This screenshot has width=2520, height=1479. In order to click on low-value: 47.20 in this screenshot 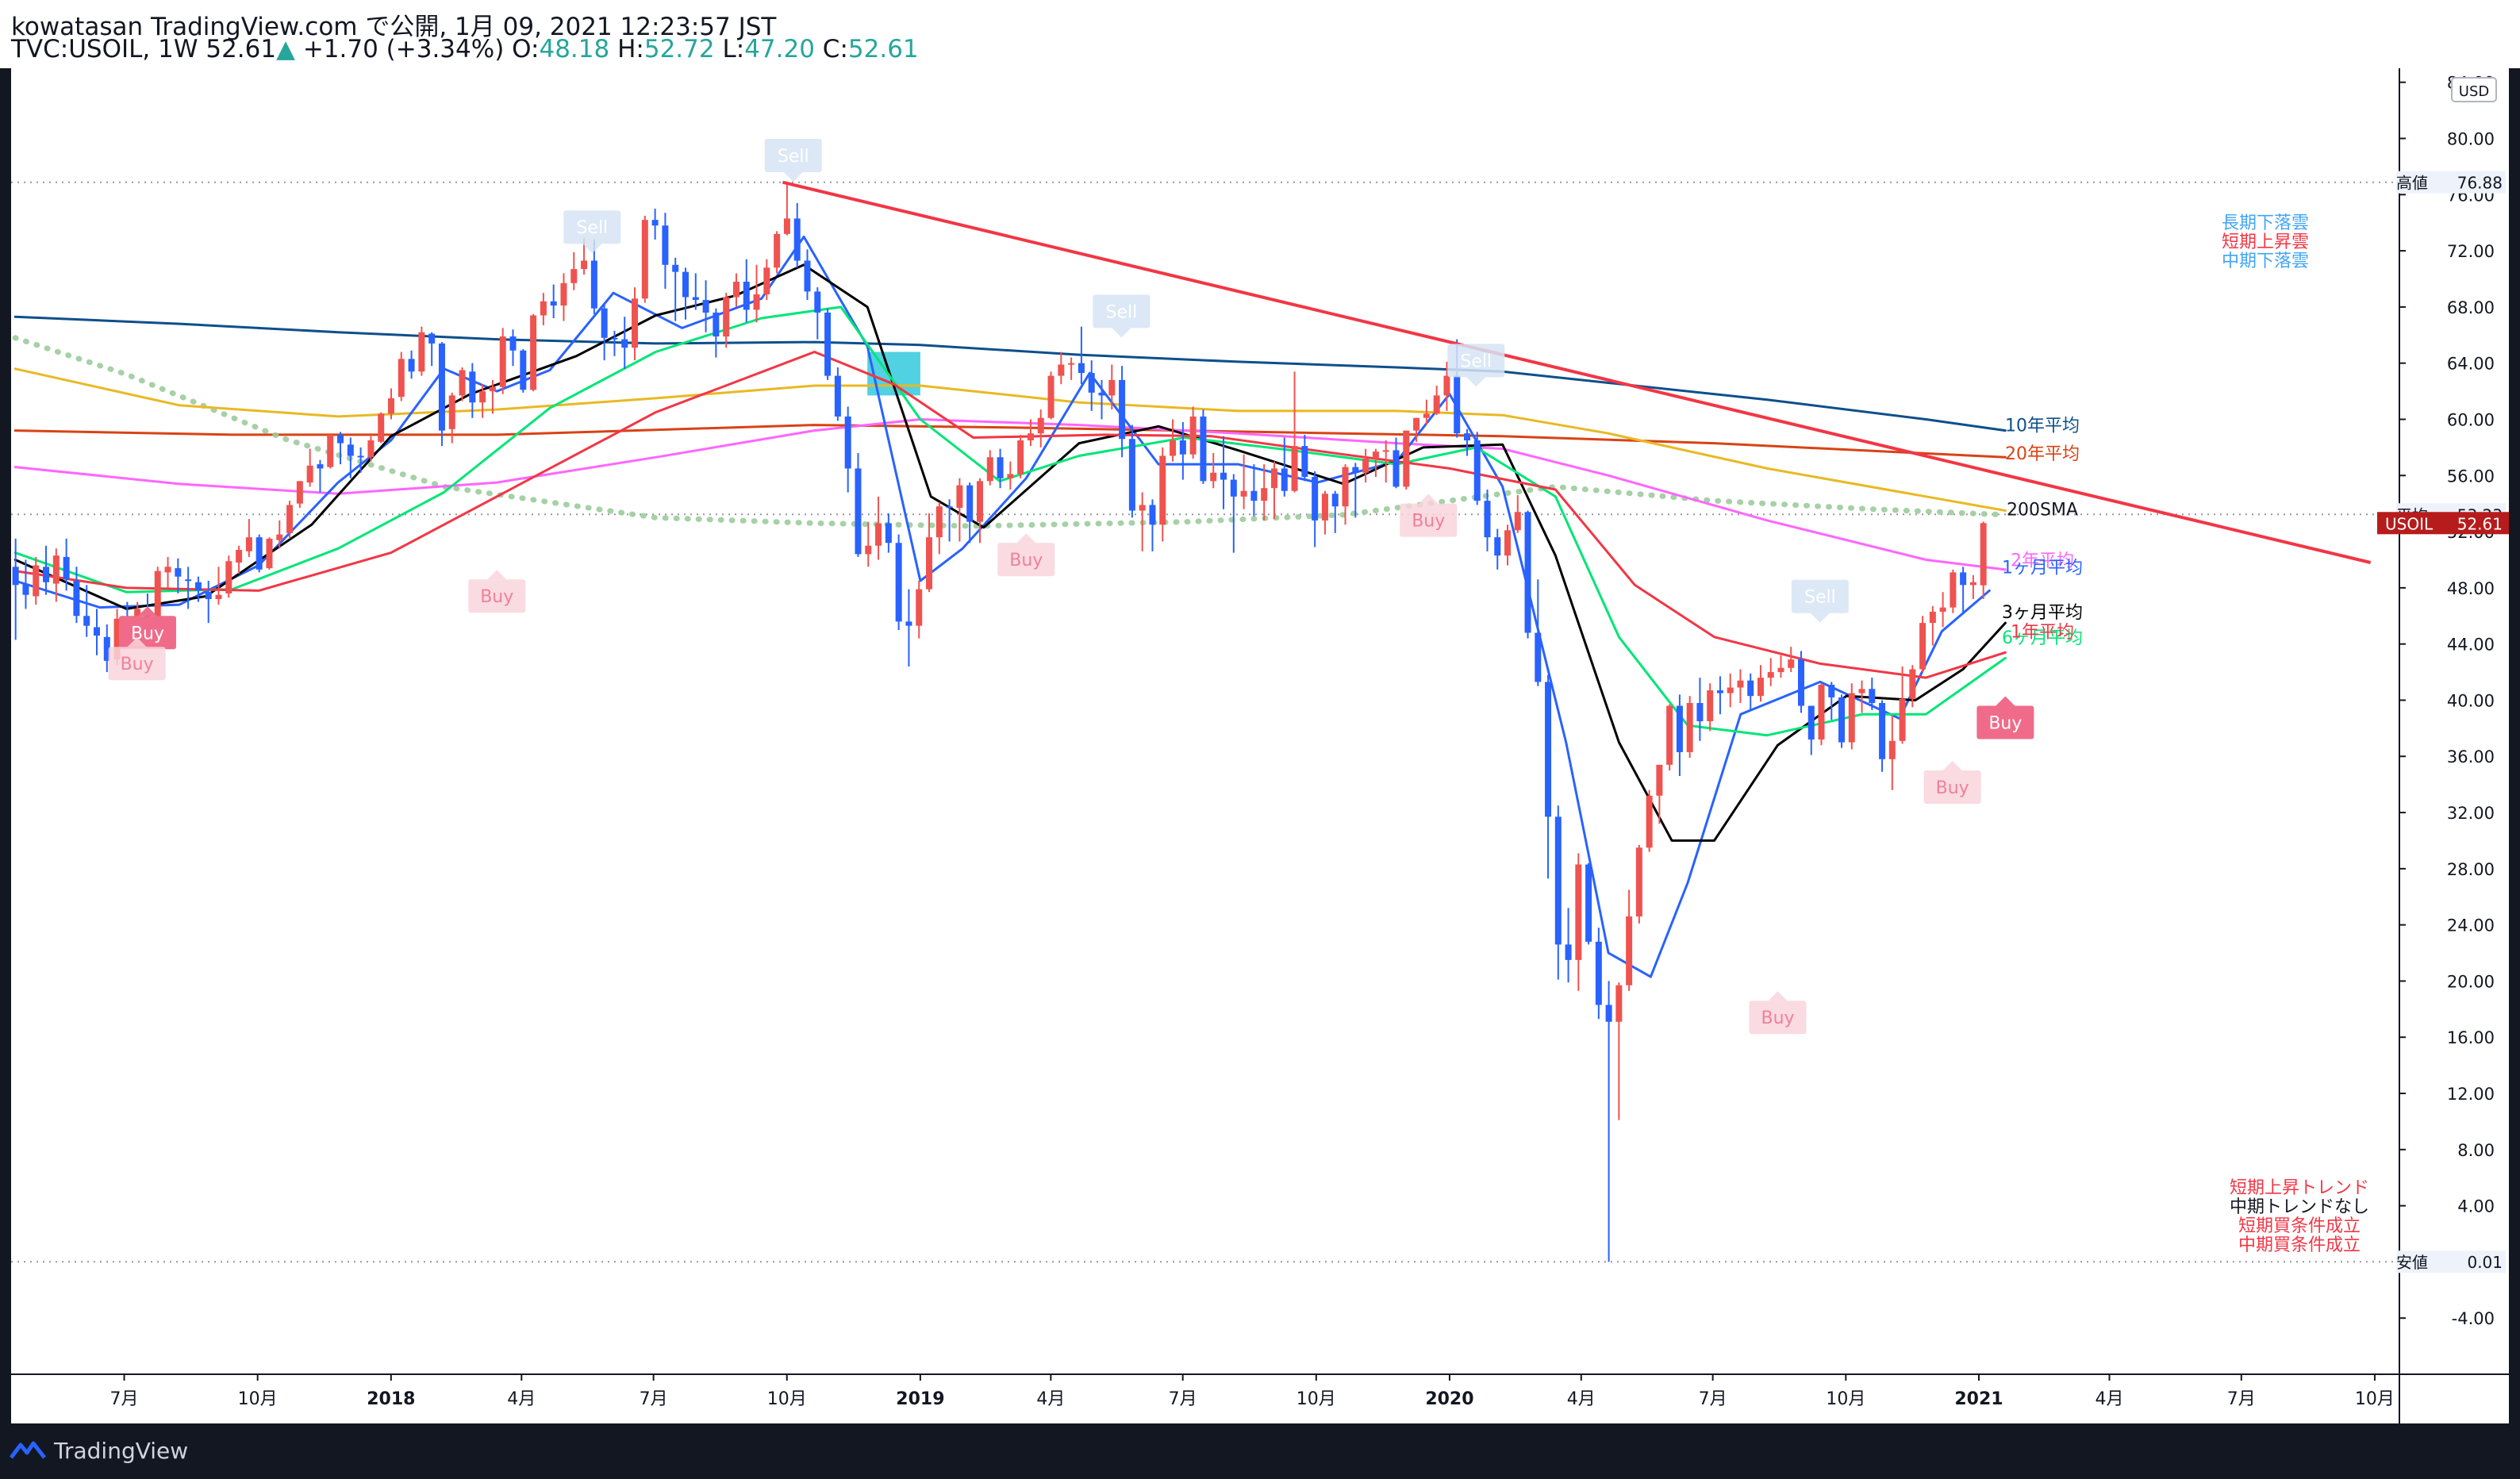, I will do `click(779, 49)`.